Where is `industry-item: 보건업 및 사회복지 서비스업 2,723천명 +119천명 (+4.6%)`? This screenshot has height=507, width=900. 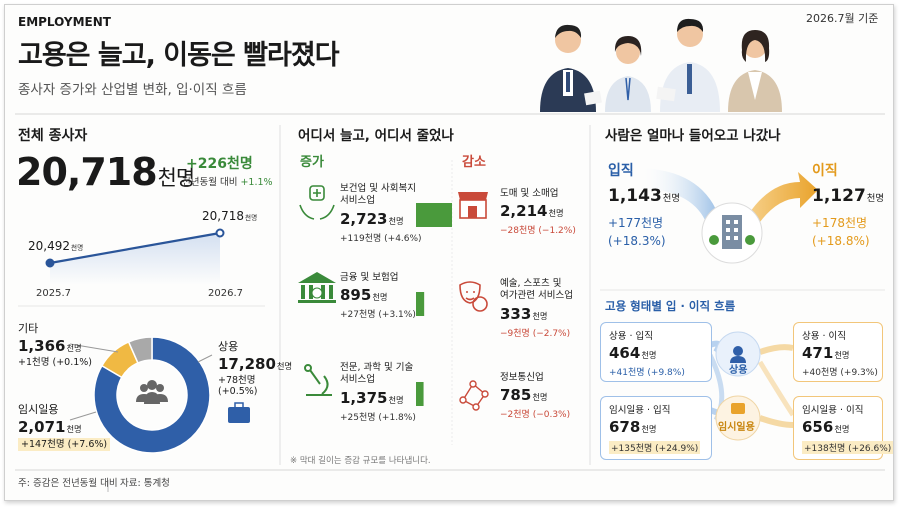 industry-item: 보건업 및 사회복지 서비스업 2,723천명 +119천명 (+4.6%) is located at coordinates (381, 213).